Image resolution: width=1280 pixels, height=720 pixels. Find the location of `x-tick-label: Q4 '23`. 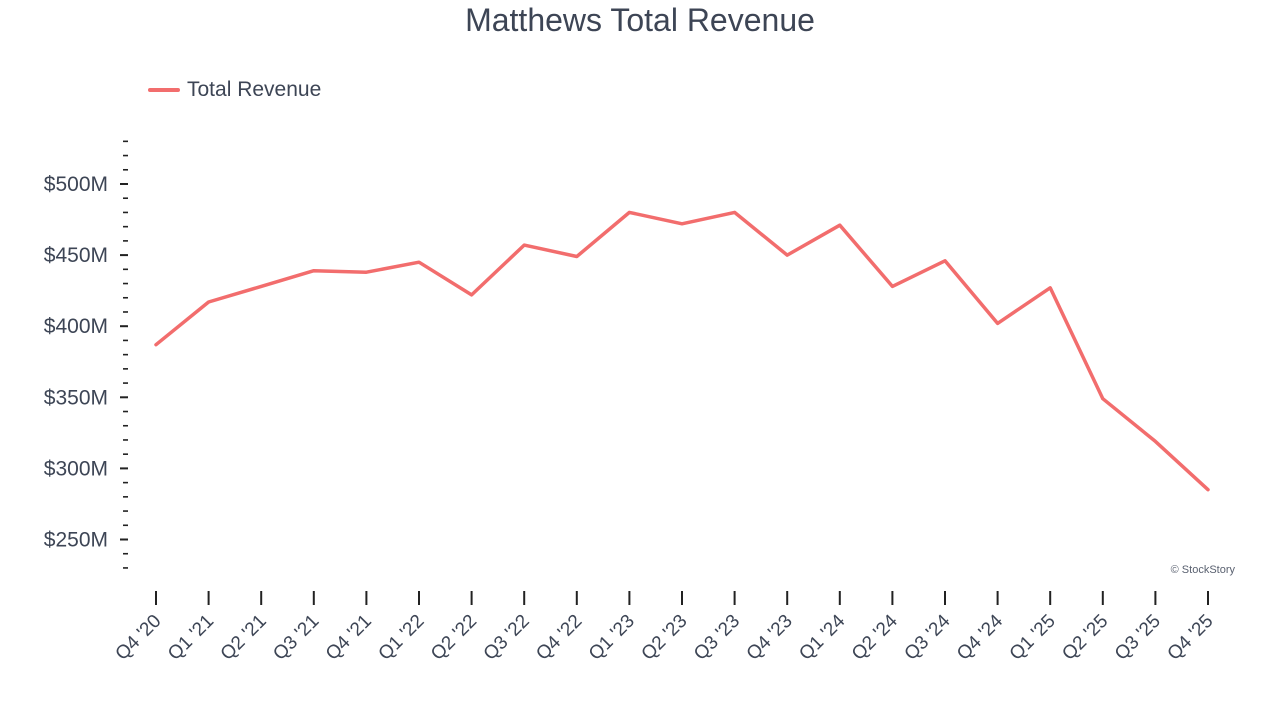

x-tick-label: Q4 '23 is located at coordinates (770, 638).